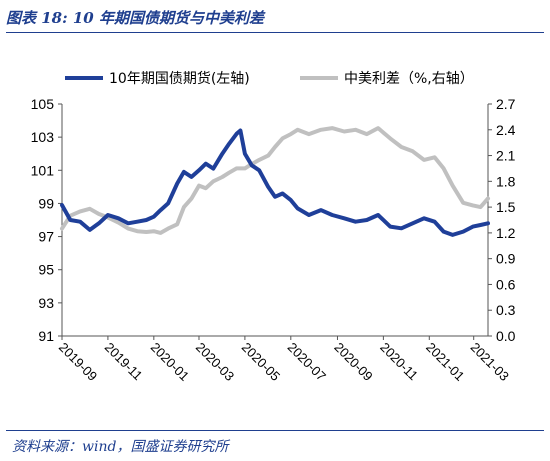 The height and width of the screenshot is (461, 550). Describe the element at coordinates (46, 336) in the screenshot. I see `y-left-tick-label: 91` at that location.